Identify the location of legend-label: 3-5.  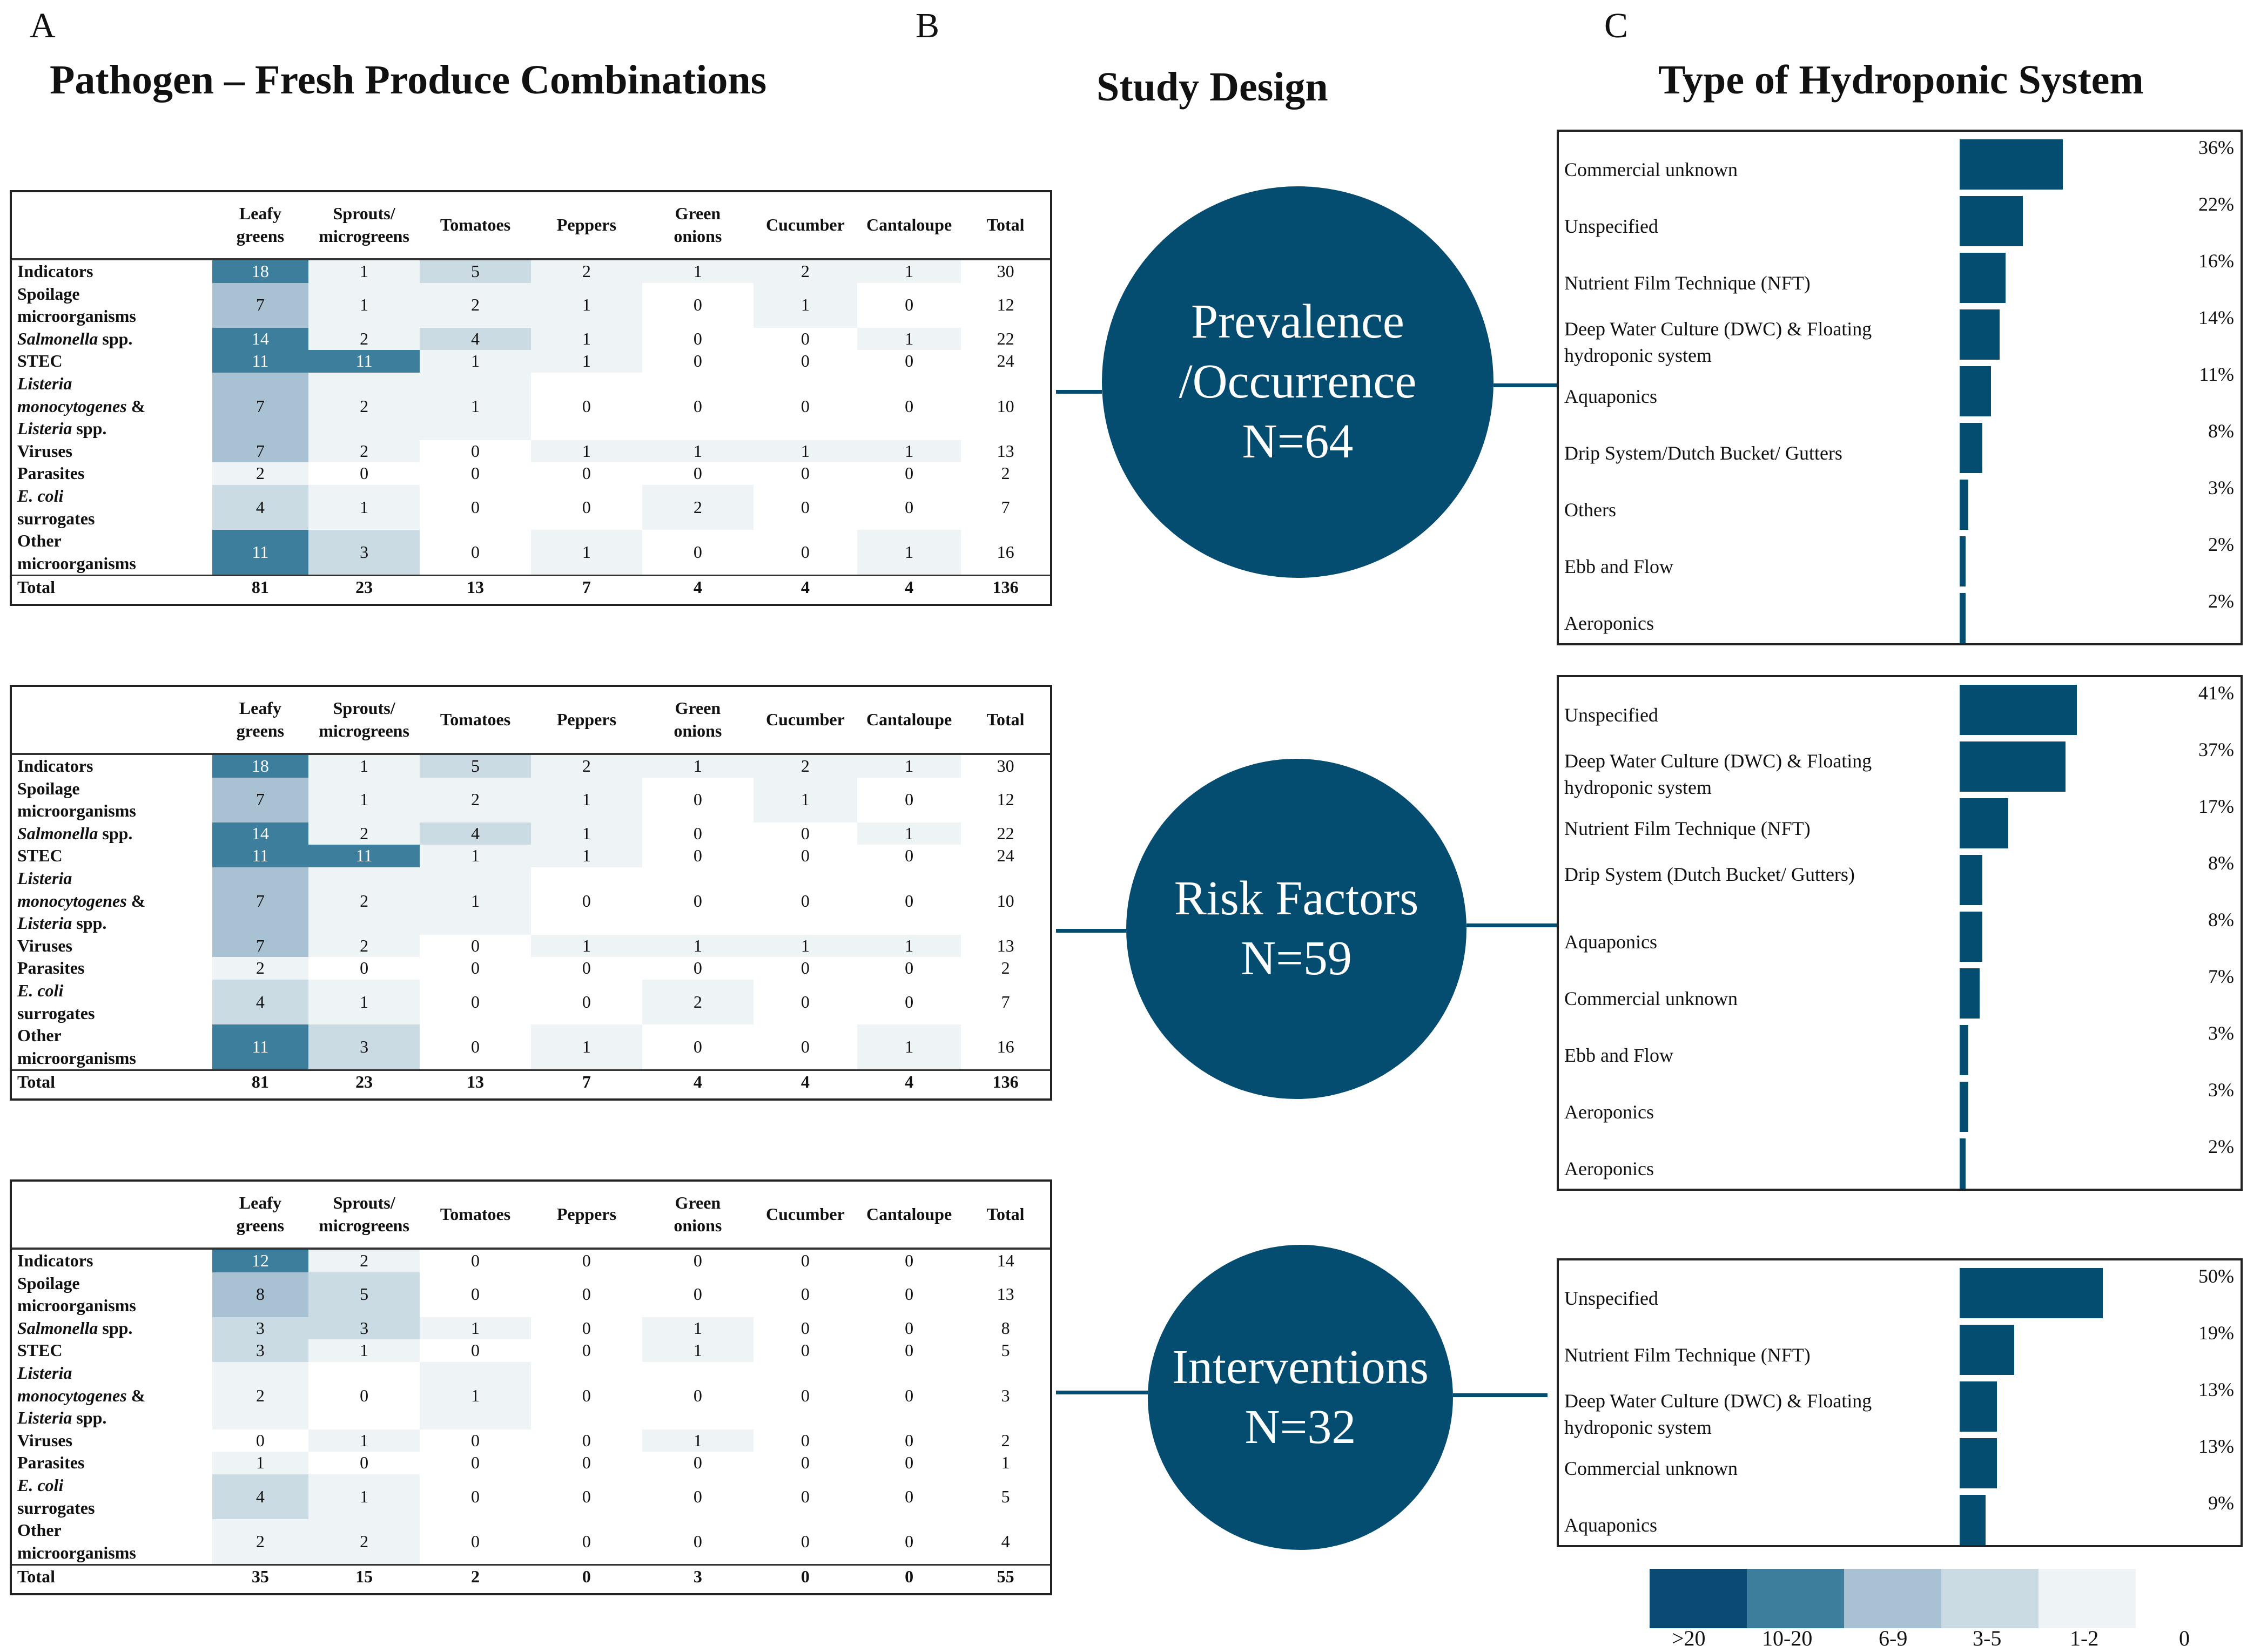
(1987, 1638).